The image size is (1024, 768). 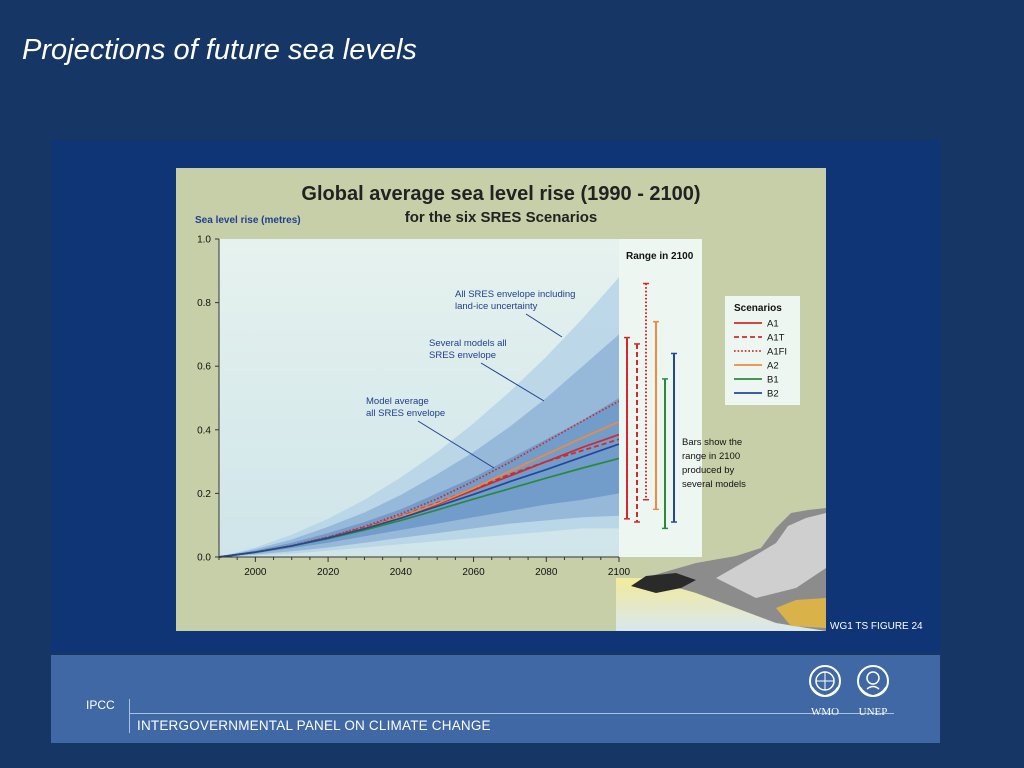 I want to click on range-bars, so click(x=650, y=406).